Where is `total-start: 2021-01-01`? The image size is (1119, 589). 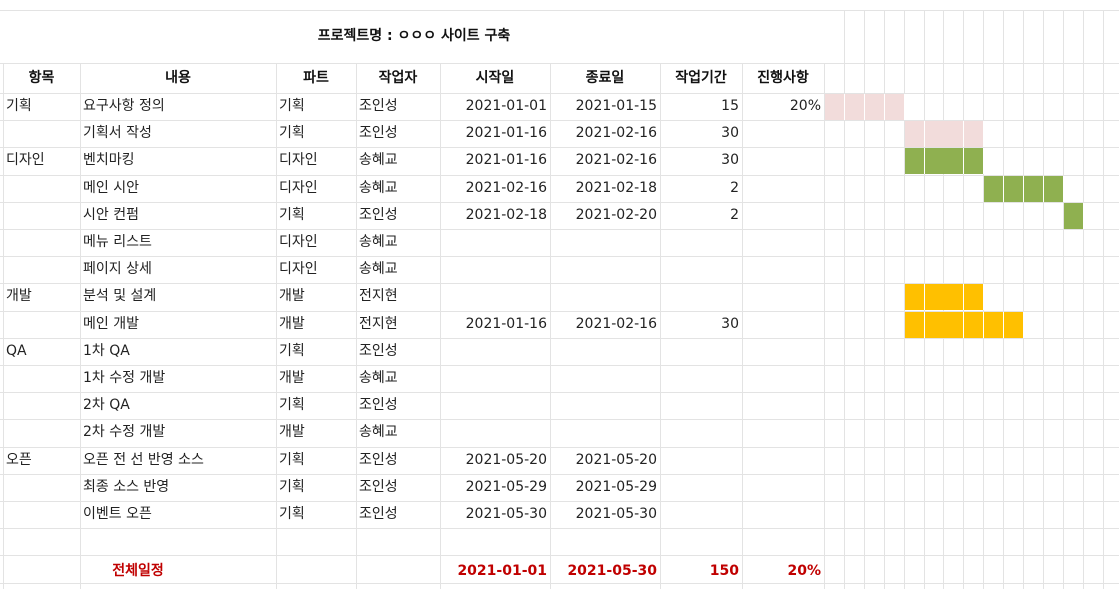
total-start: 2021-01-01 is located at coordinates (502, 571).